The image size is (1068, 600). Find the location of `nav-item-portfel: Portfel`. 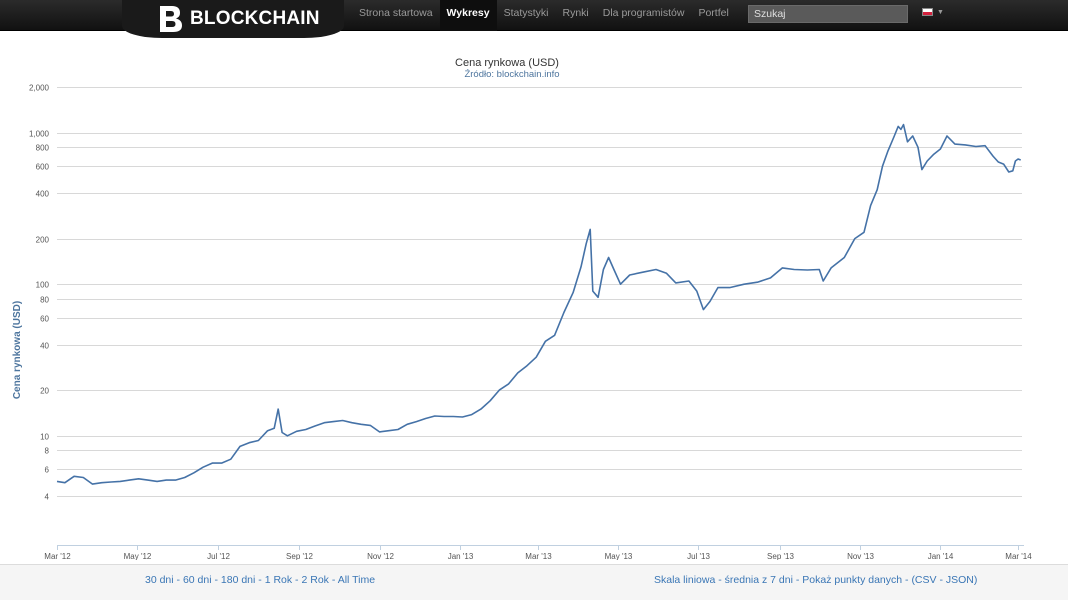

nav-item-portfel: Portfel is located at coordinates (713, 13).